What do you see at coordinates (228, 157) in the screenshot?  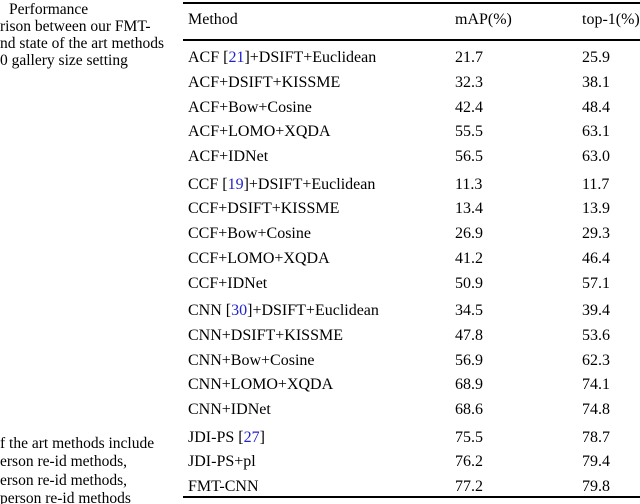 I see `method-cell: ACF+IDNet` at bounding box center [228, 157].